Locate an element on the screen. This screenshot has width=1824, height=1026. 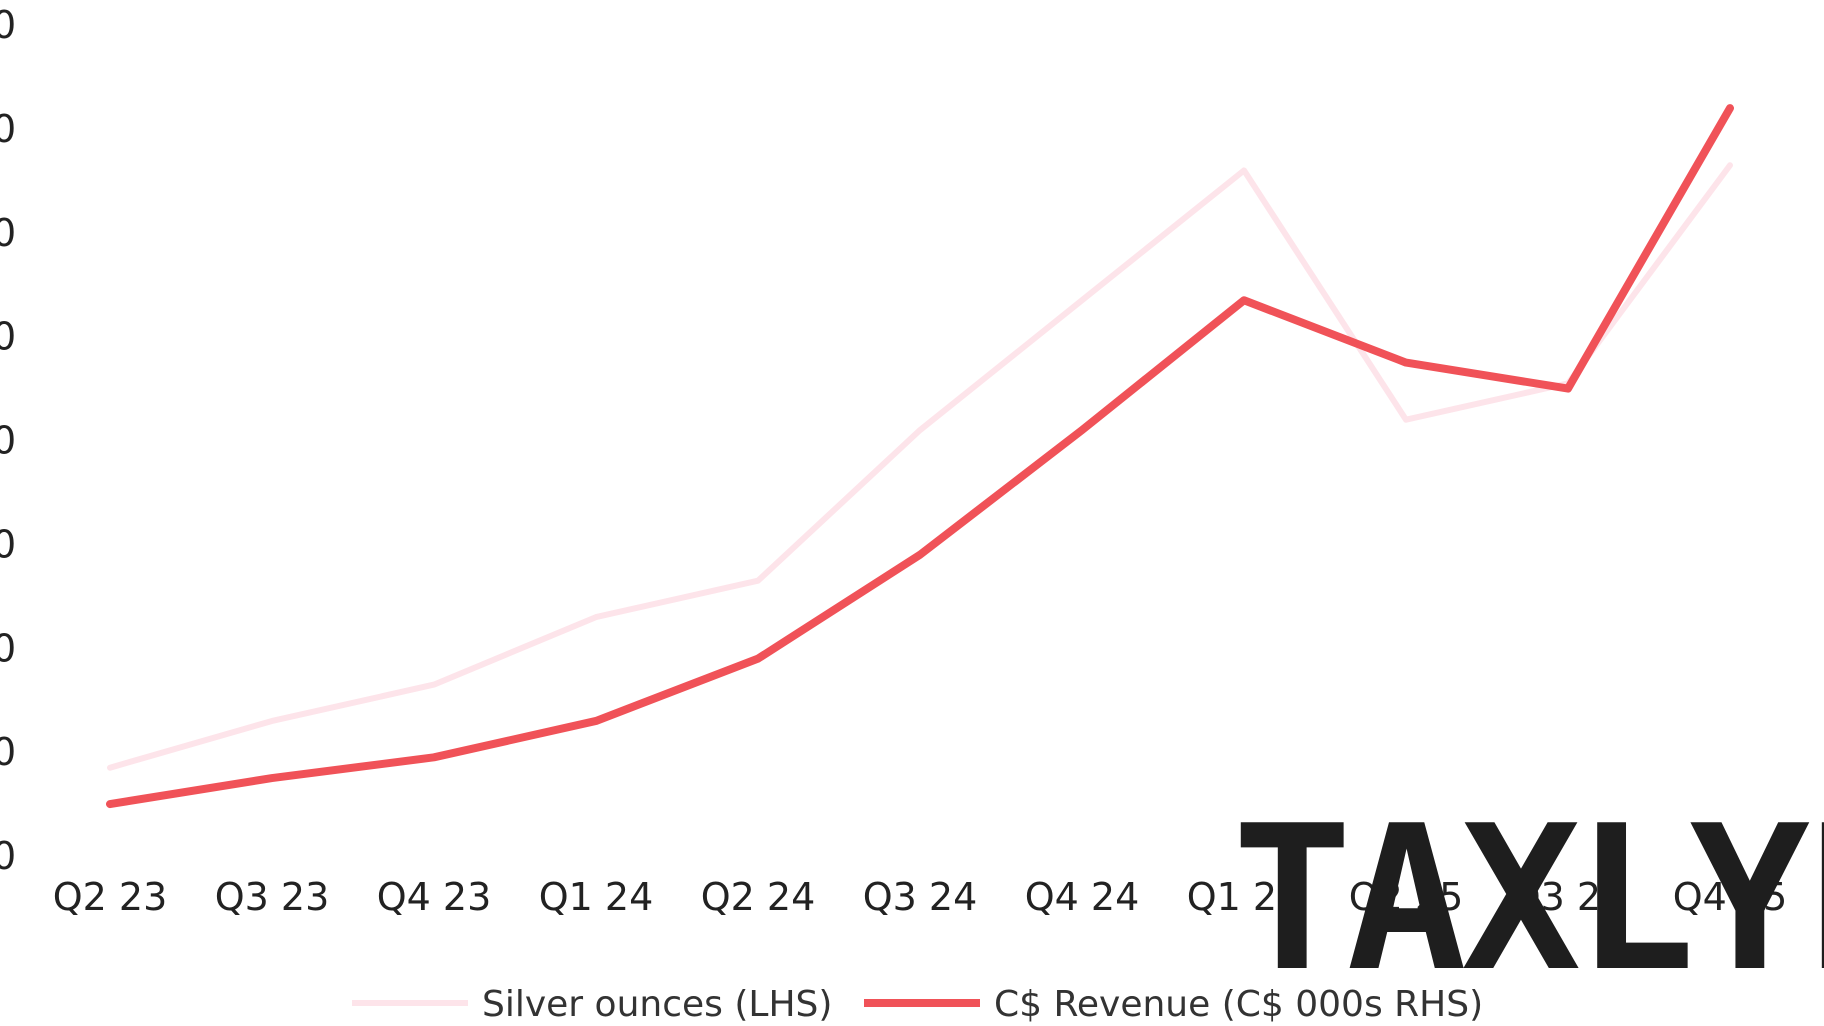
x-tick-label: Q1 24 is located at coordinates (596, 897).